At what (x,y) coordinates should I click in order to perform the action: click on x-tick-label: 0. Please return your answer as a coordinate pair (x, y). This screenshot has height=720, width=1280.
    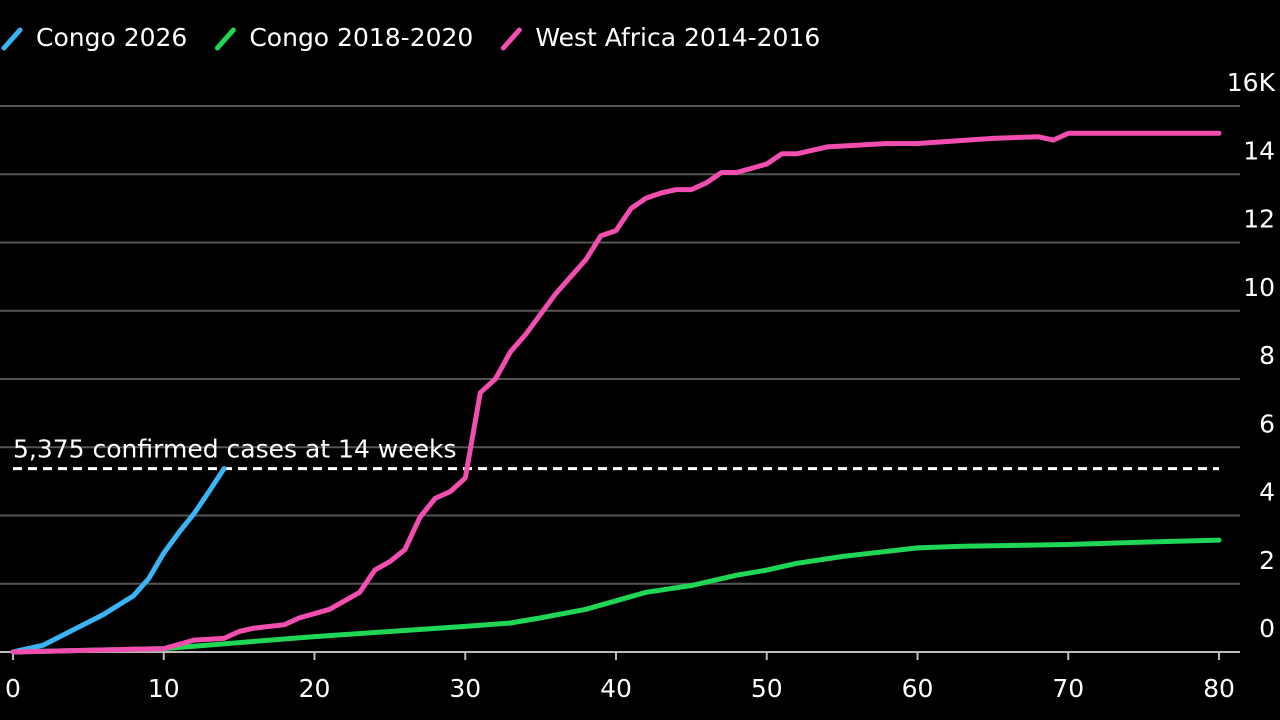
    Looking at the image, I should click on (13, 688).